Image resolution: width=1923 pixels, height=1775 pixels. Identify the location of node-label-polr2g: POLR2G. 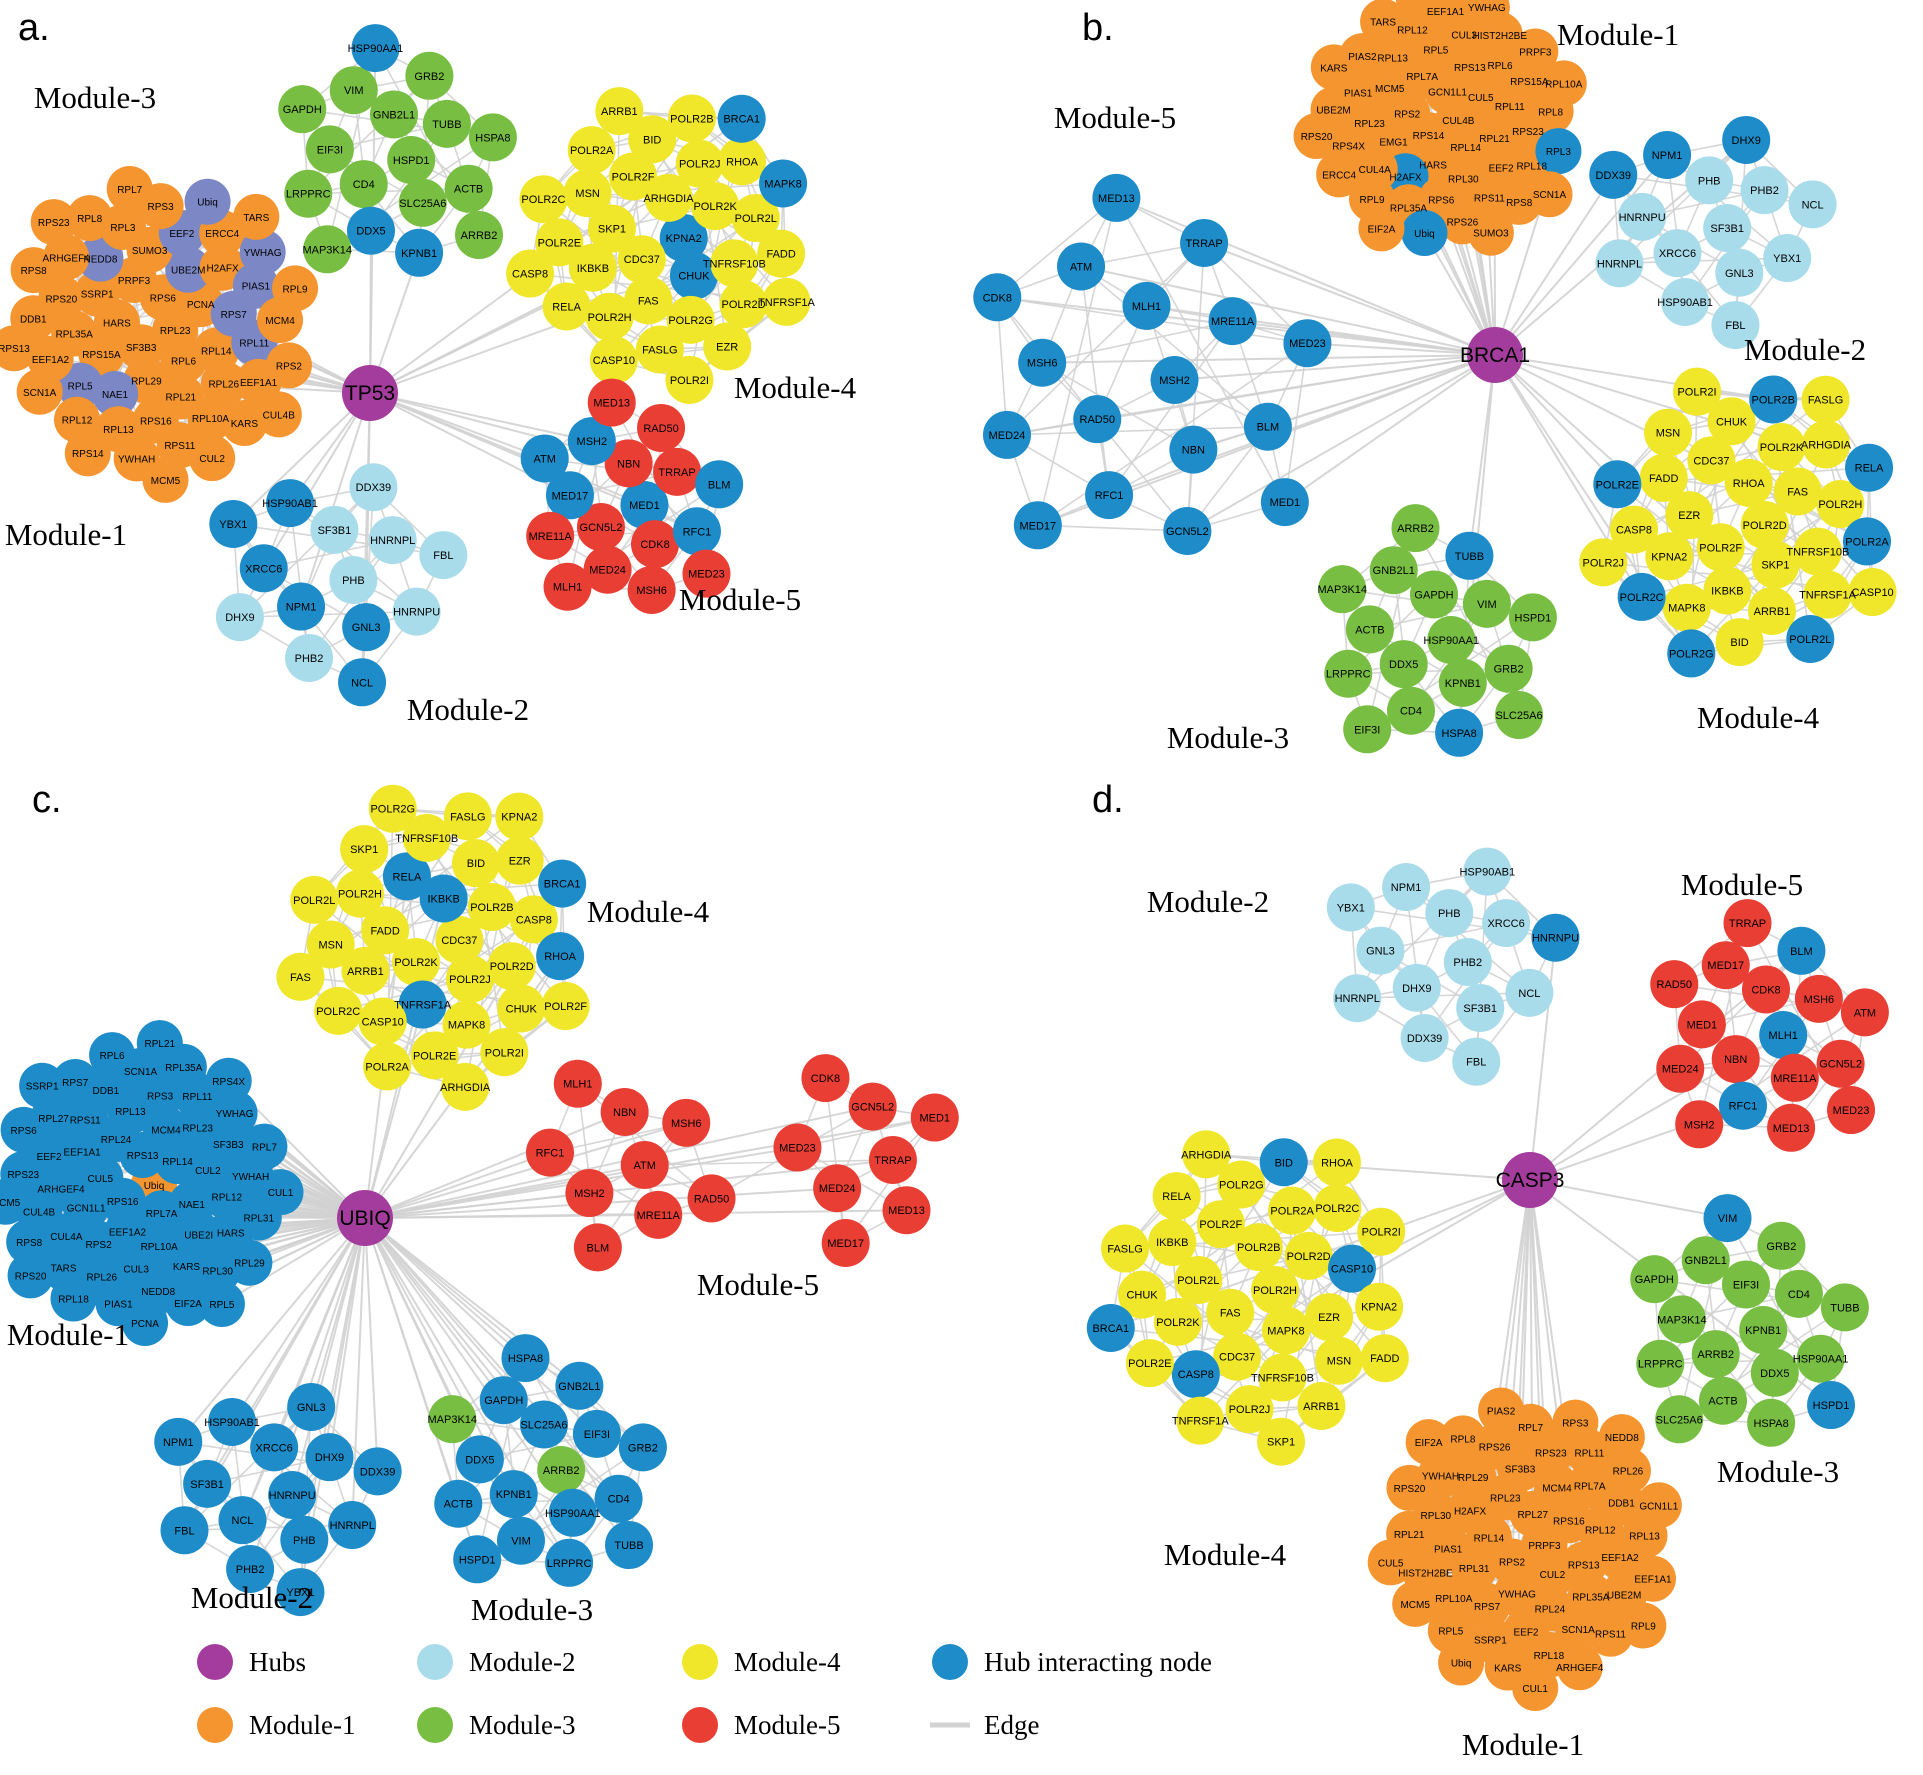
(1691, 654).